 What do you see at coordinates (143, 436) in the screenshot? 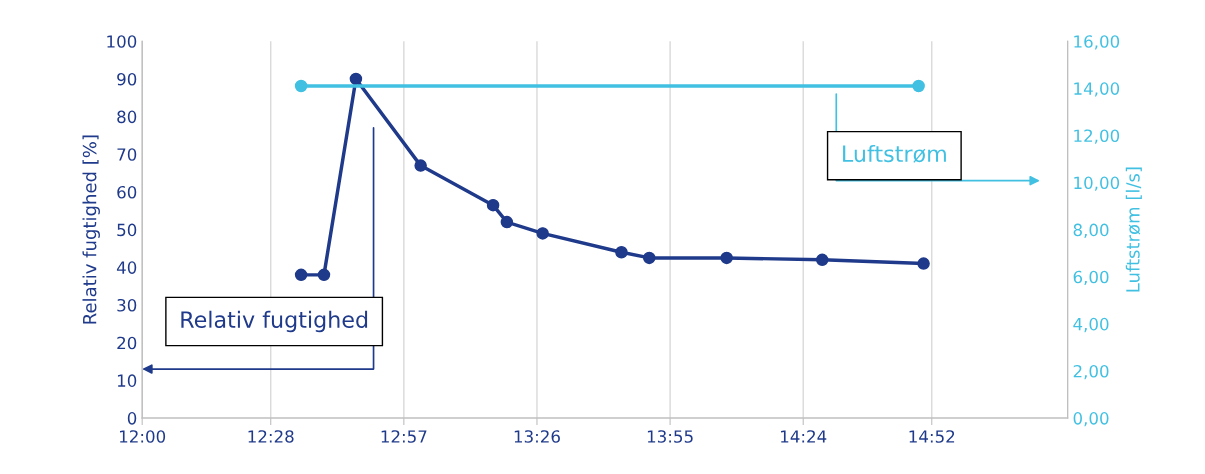
I see `x-tick-label: 12:00` at bounding box center [143, 436].